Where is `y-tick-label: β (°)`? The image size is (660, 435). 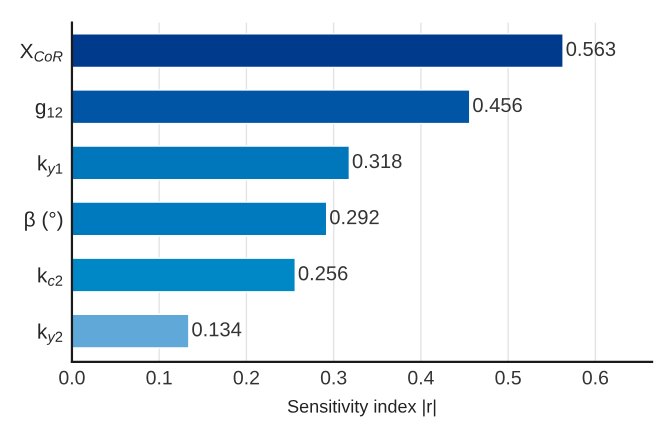 y-tick-label: β (°) is located at coordinates (43, 221).